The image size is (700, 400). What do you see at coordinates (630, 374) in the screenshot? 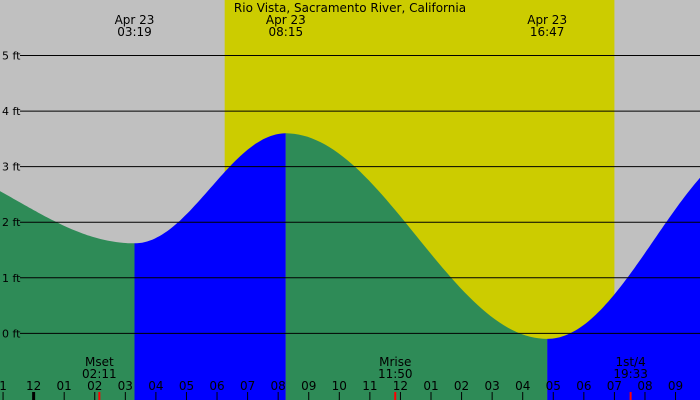
I see `moon-event-time: 19:33` at bounding box center [630, 374].